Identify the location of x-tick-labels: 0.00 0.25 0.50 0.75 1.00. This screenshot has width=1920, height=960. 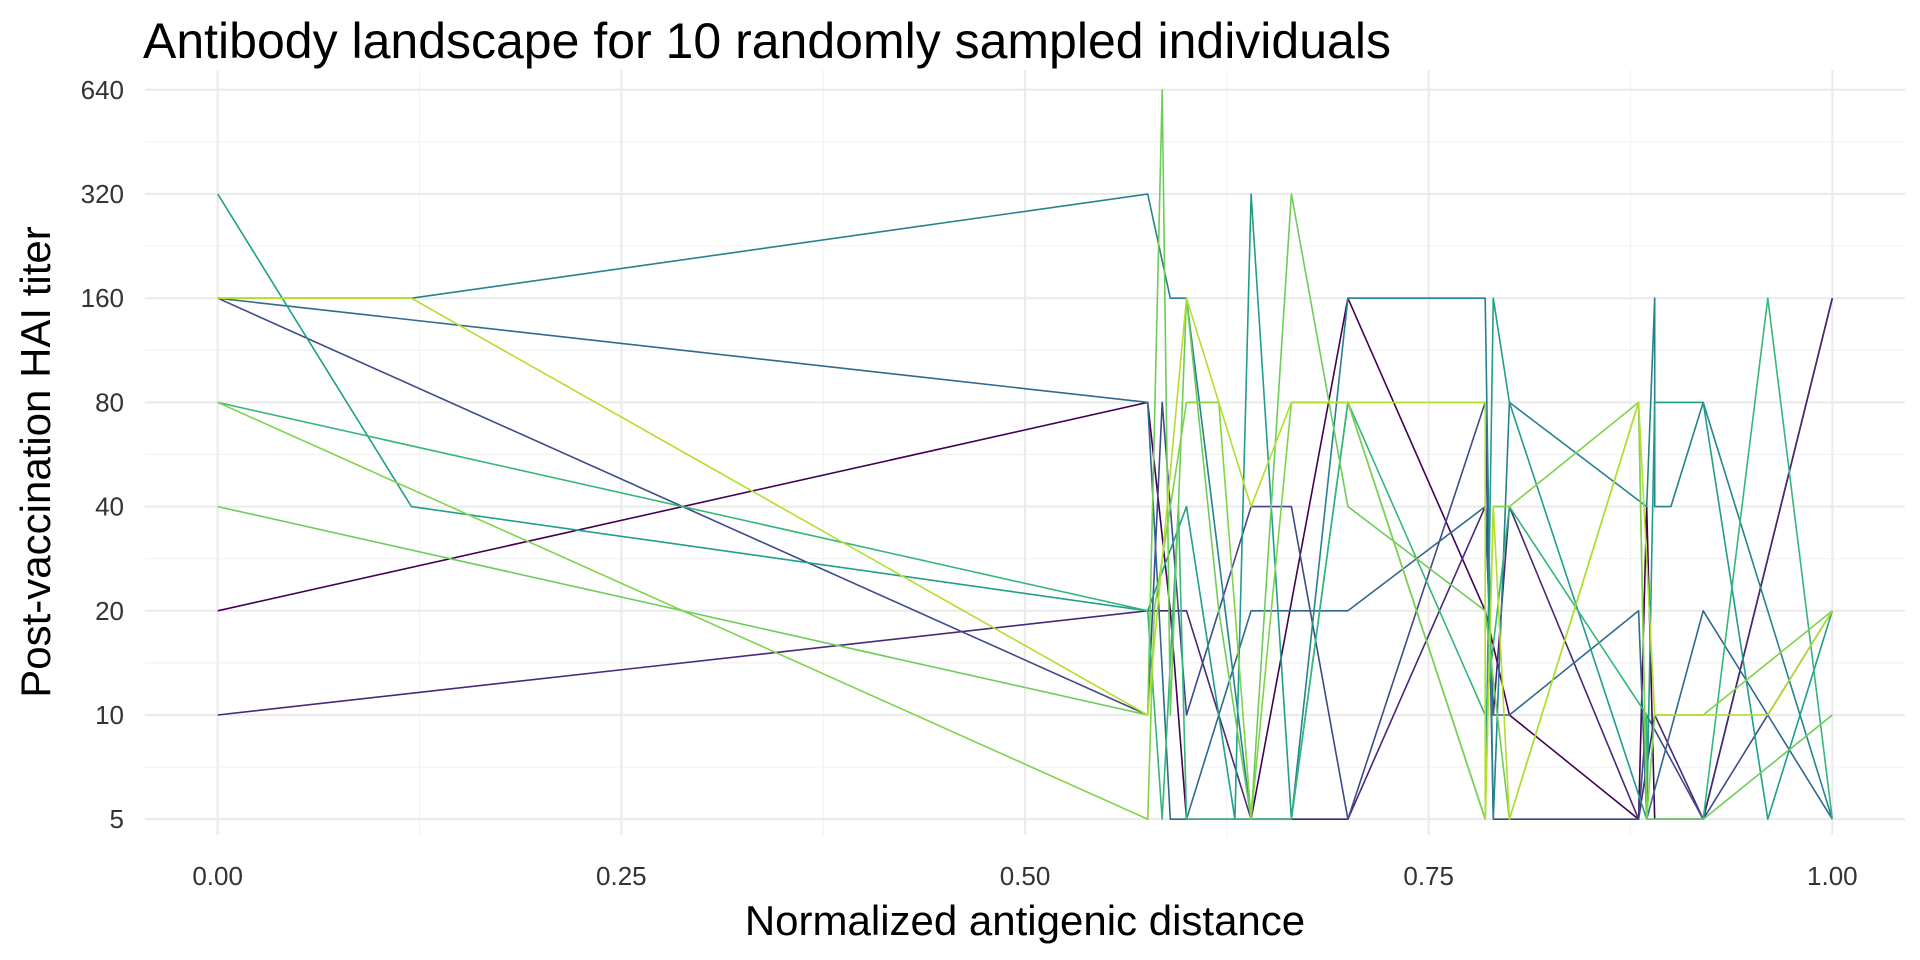
(1024, 876).